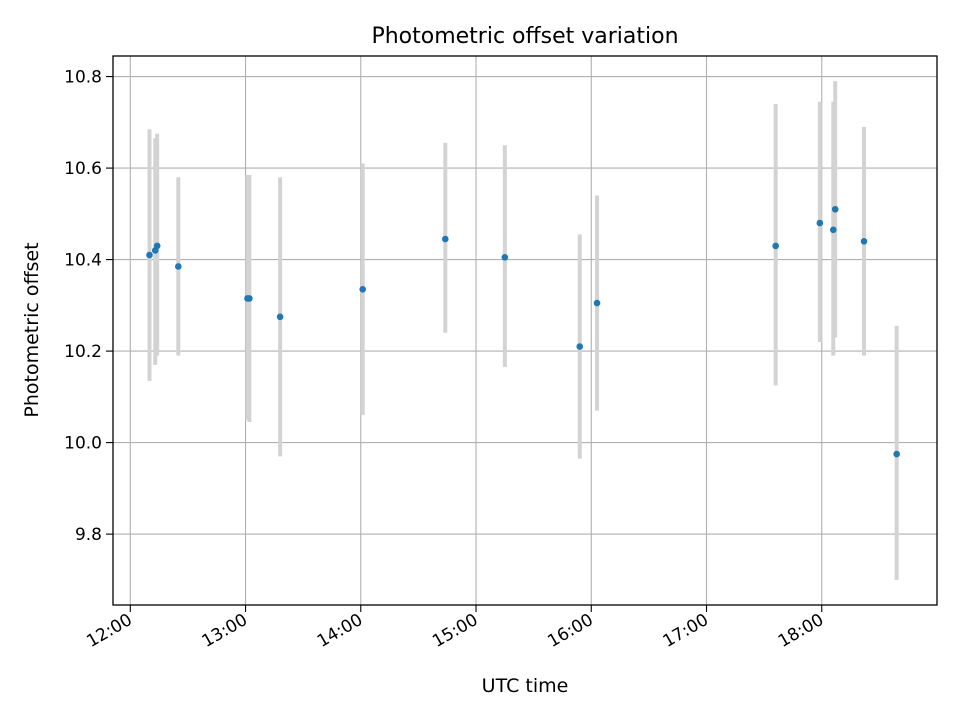 The height and width of the screenshot is (720, 960). Describe the element at coordinates (88, 306) in the screenshot. I see `y-axis: 9.8 10.0 10.2 10.4 10.6 10.8` at that location.